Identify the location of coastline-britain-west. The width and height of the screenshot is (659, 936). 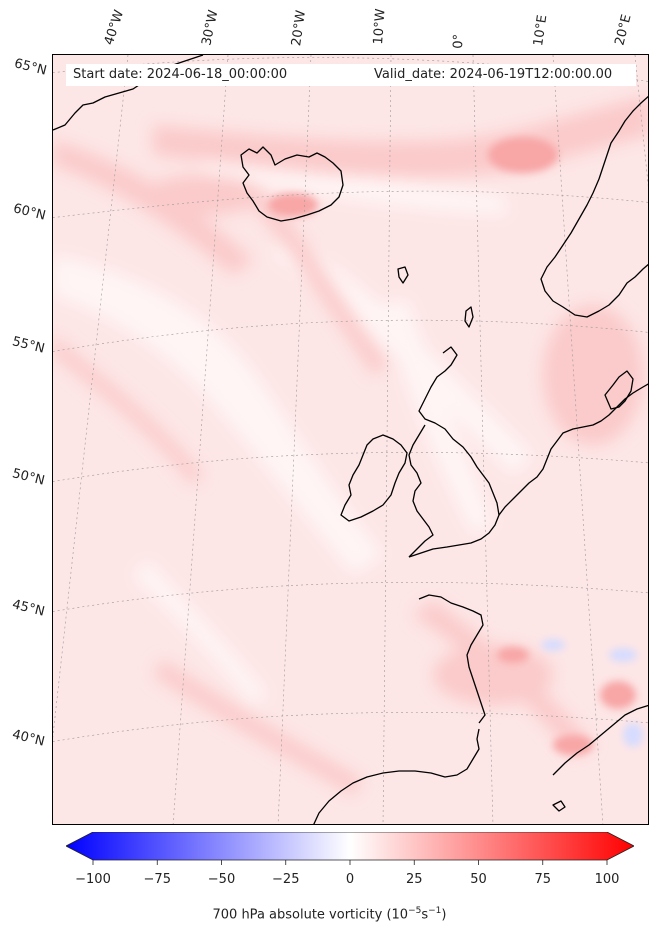
(421, 491).